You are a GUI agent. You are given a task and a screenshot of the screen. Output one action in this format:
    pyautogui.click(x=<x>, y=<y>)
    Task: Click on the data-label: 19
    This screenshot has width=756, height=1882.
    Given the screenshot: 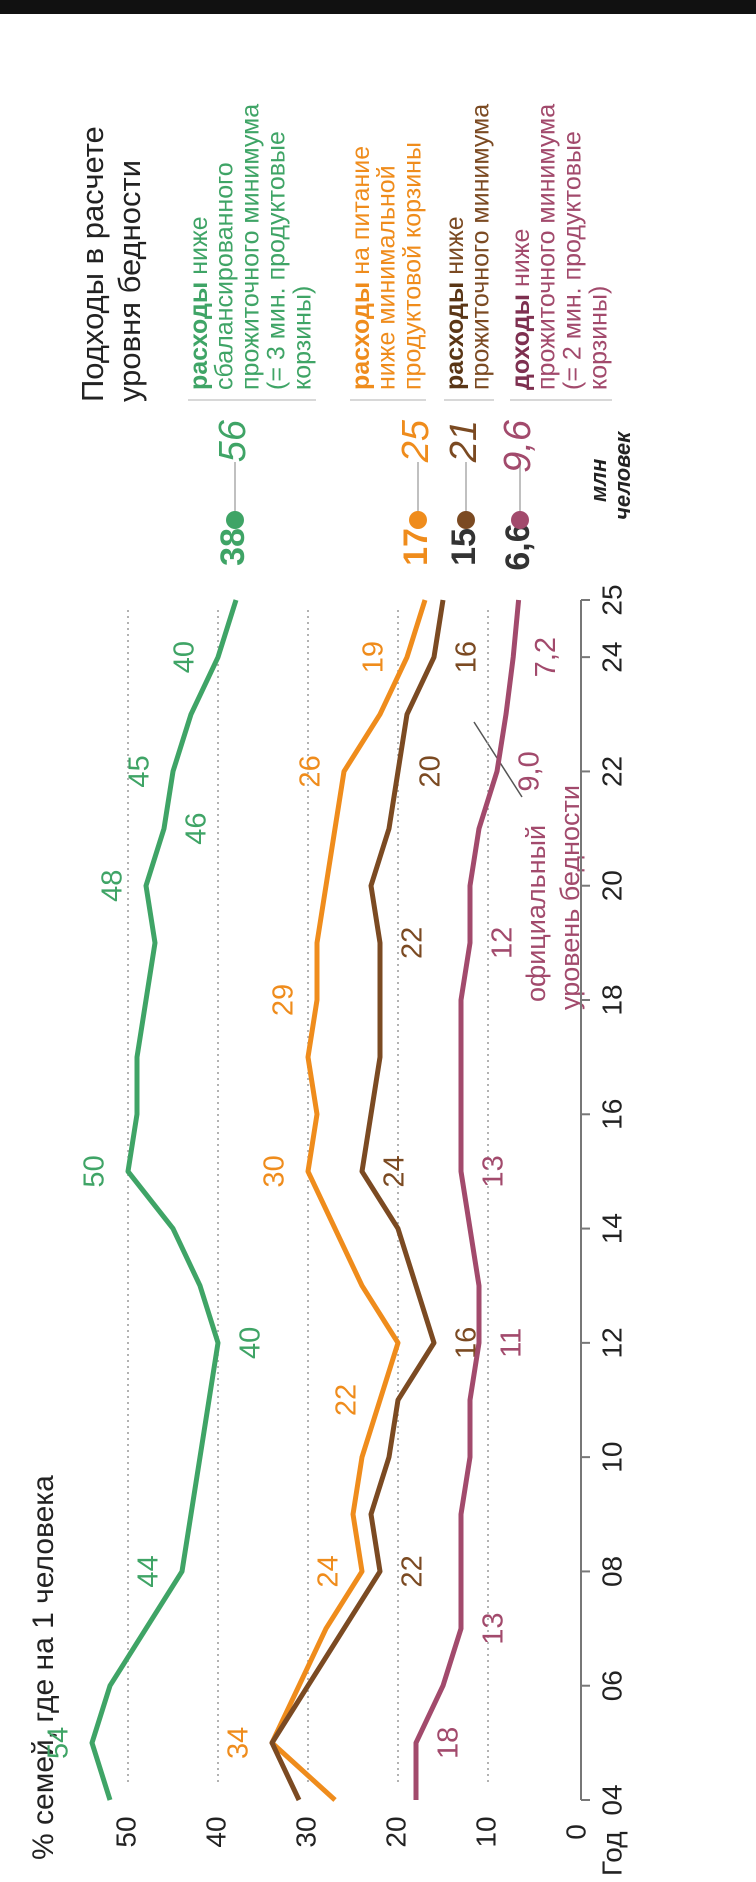 What is the action you would take?
    pyautogui.click(x=374, y=657)
    